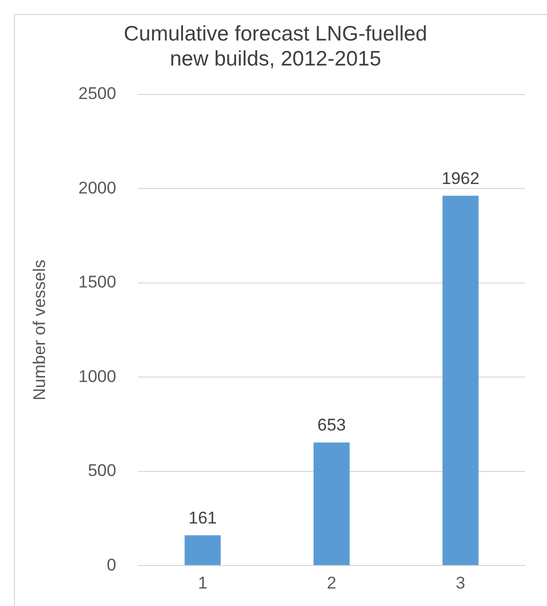  Describe the element at coordinates (203, 582) in the screenshot. I see `x-tick-label: 1` at that location.